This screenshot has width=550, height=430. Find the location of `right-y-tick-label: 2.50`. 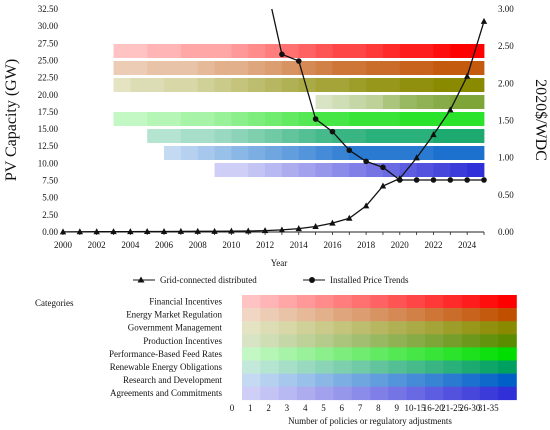

right-y-tick-label: 2.50 is located at coordinates (506, 46).